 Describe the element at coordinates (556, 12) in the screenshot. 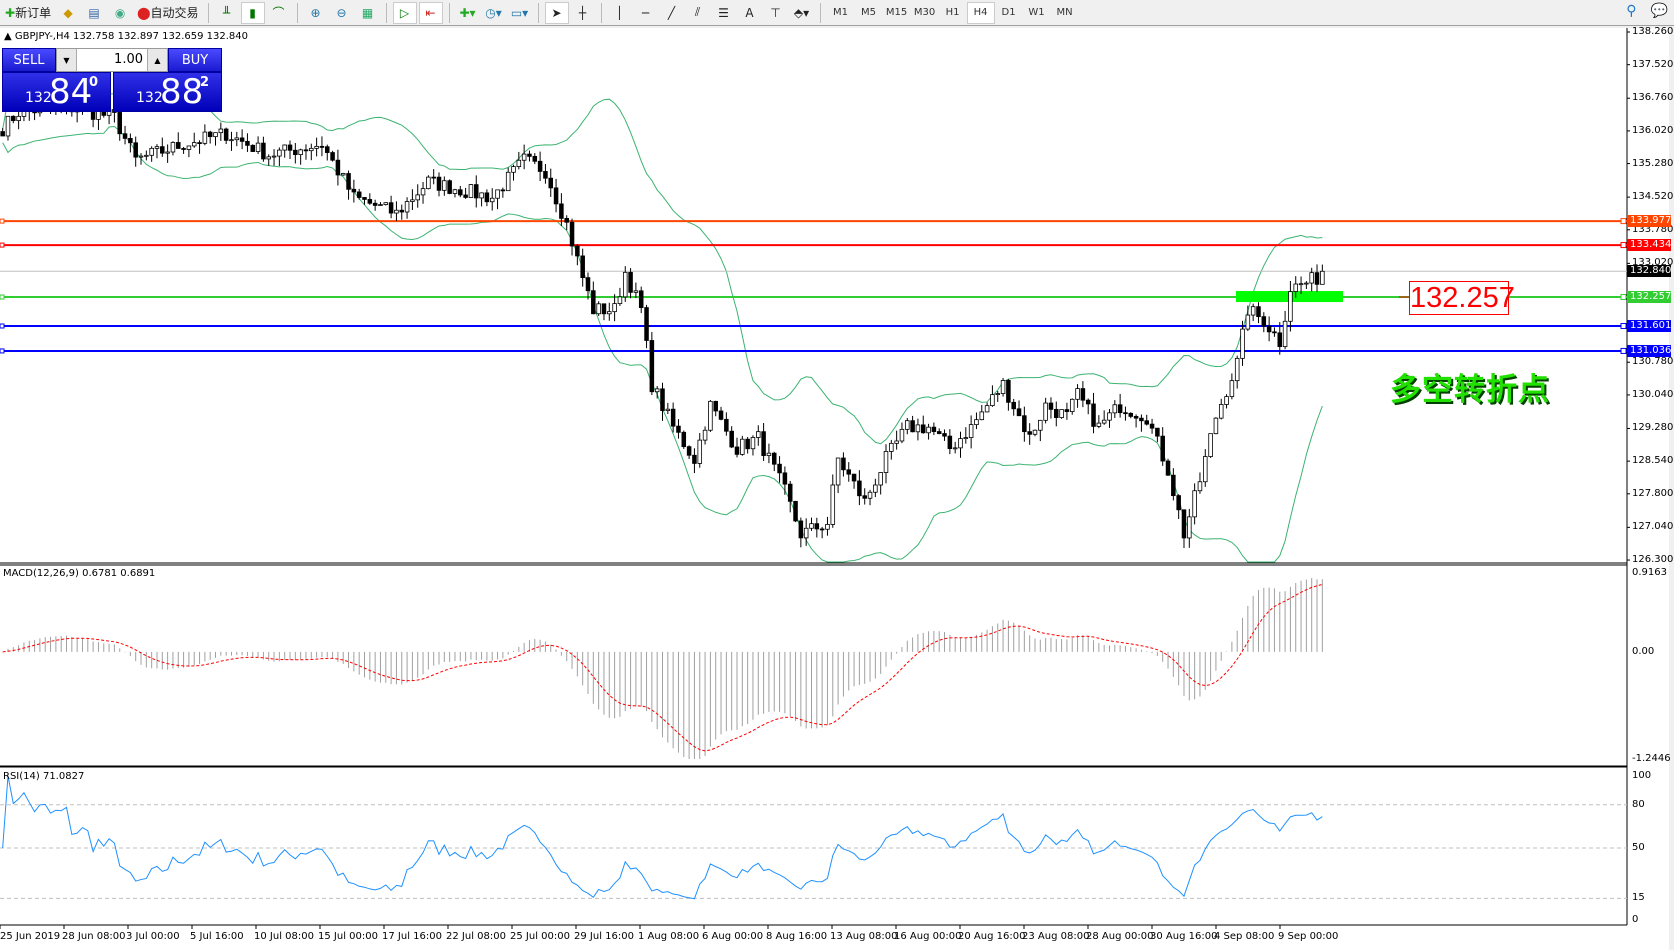

I see `cursor-button: ➤` at that location.